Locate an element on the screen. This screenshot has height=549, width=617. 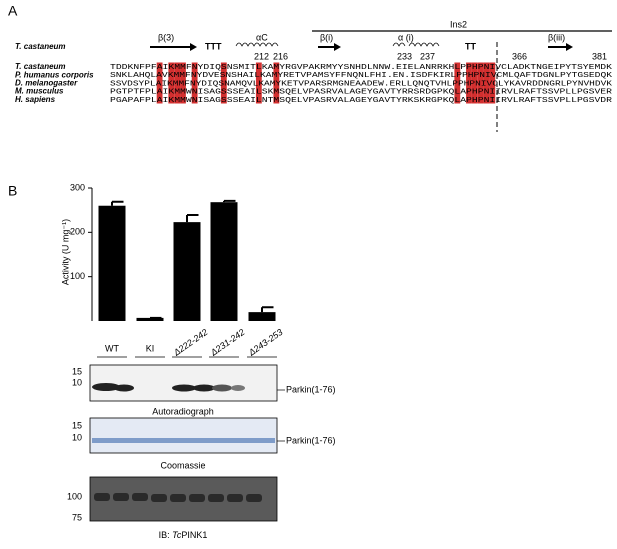
x-tick-label: WT is located at coordinates (112, 348).